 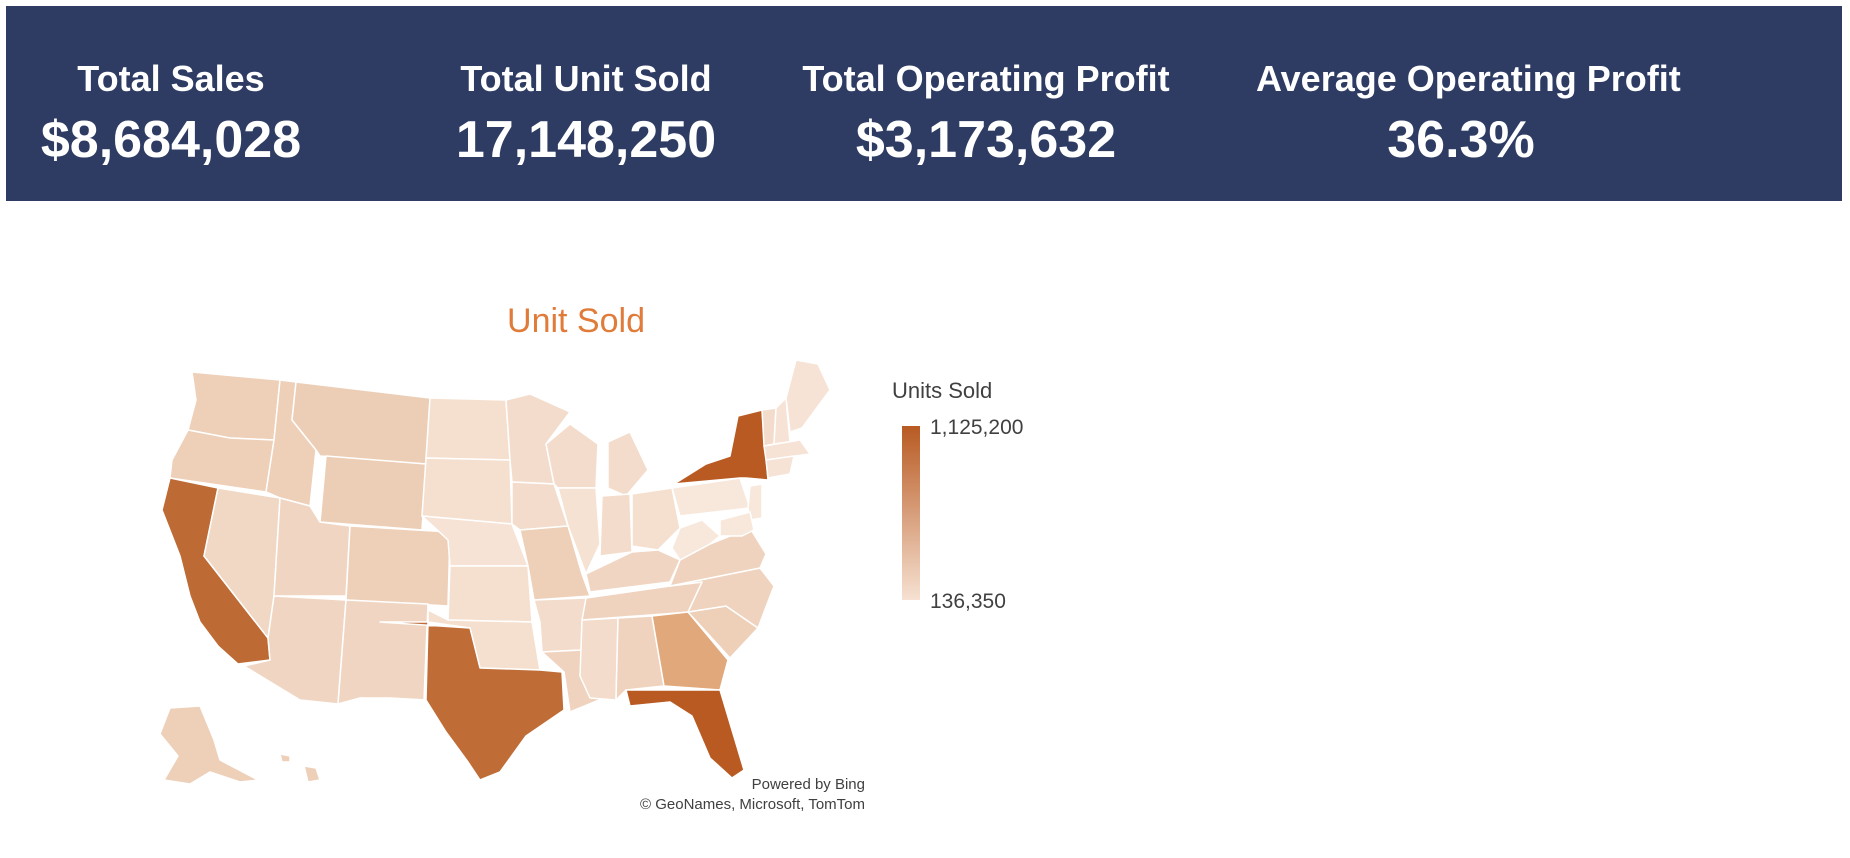 What do you see at coordinates (171, 140) in the screenshot?
I see `kpi-value: $8,684,028` at bounding box center [171, 140].